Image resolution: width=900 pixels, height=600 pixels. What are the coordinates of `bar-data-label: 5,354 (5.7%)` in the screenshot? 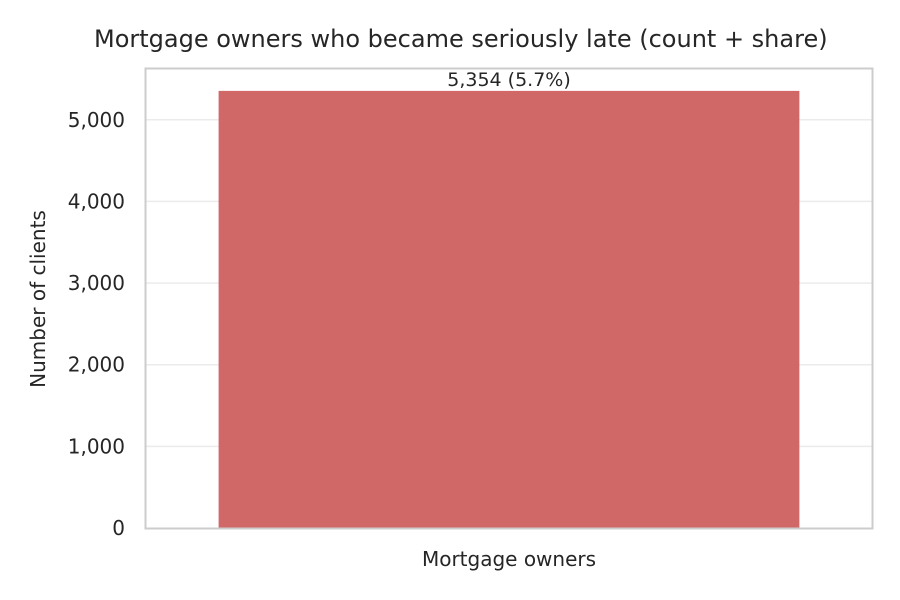 It's located at (509, 80).